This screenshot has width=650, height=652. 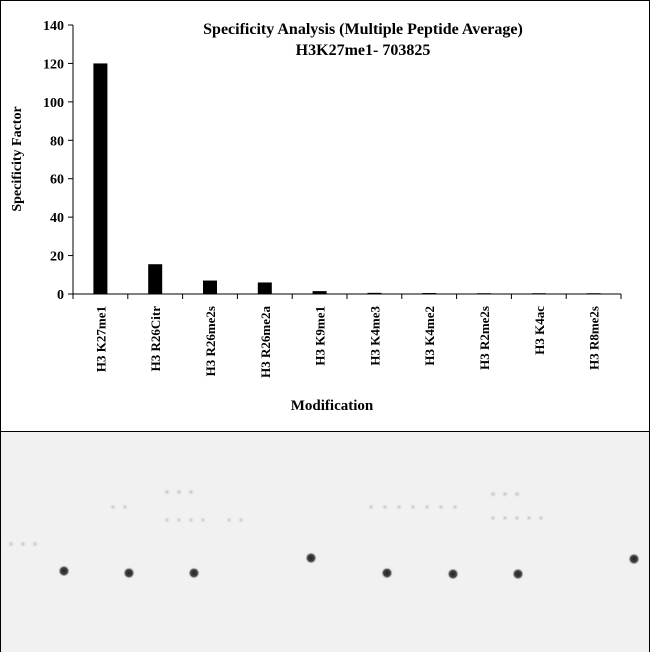 What do you see at coordinates (374, 336) in the screenshot?
I see `x-tick-label: H3 K4me3` at bounding box center [374, 336].